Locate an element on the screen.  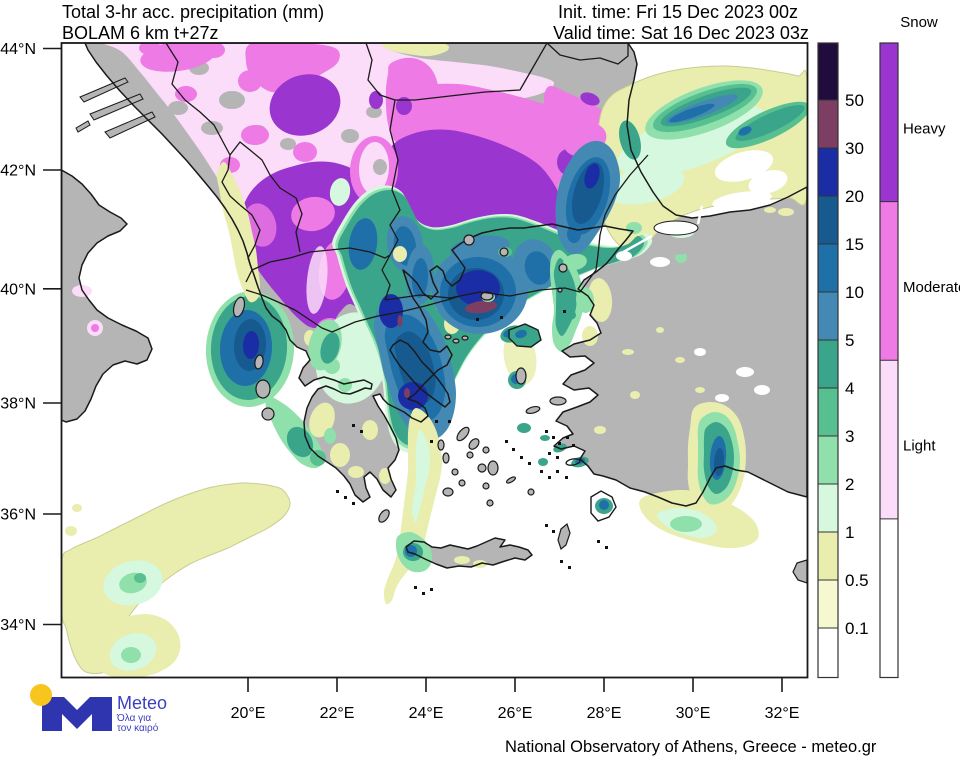
svg-text: Όλα για is located at coordinates (133, 718).